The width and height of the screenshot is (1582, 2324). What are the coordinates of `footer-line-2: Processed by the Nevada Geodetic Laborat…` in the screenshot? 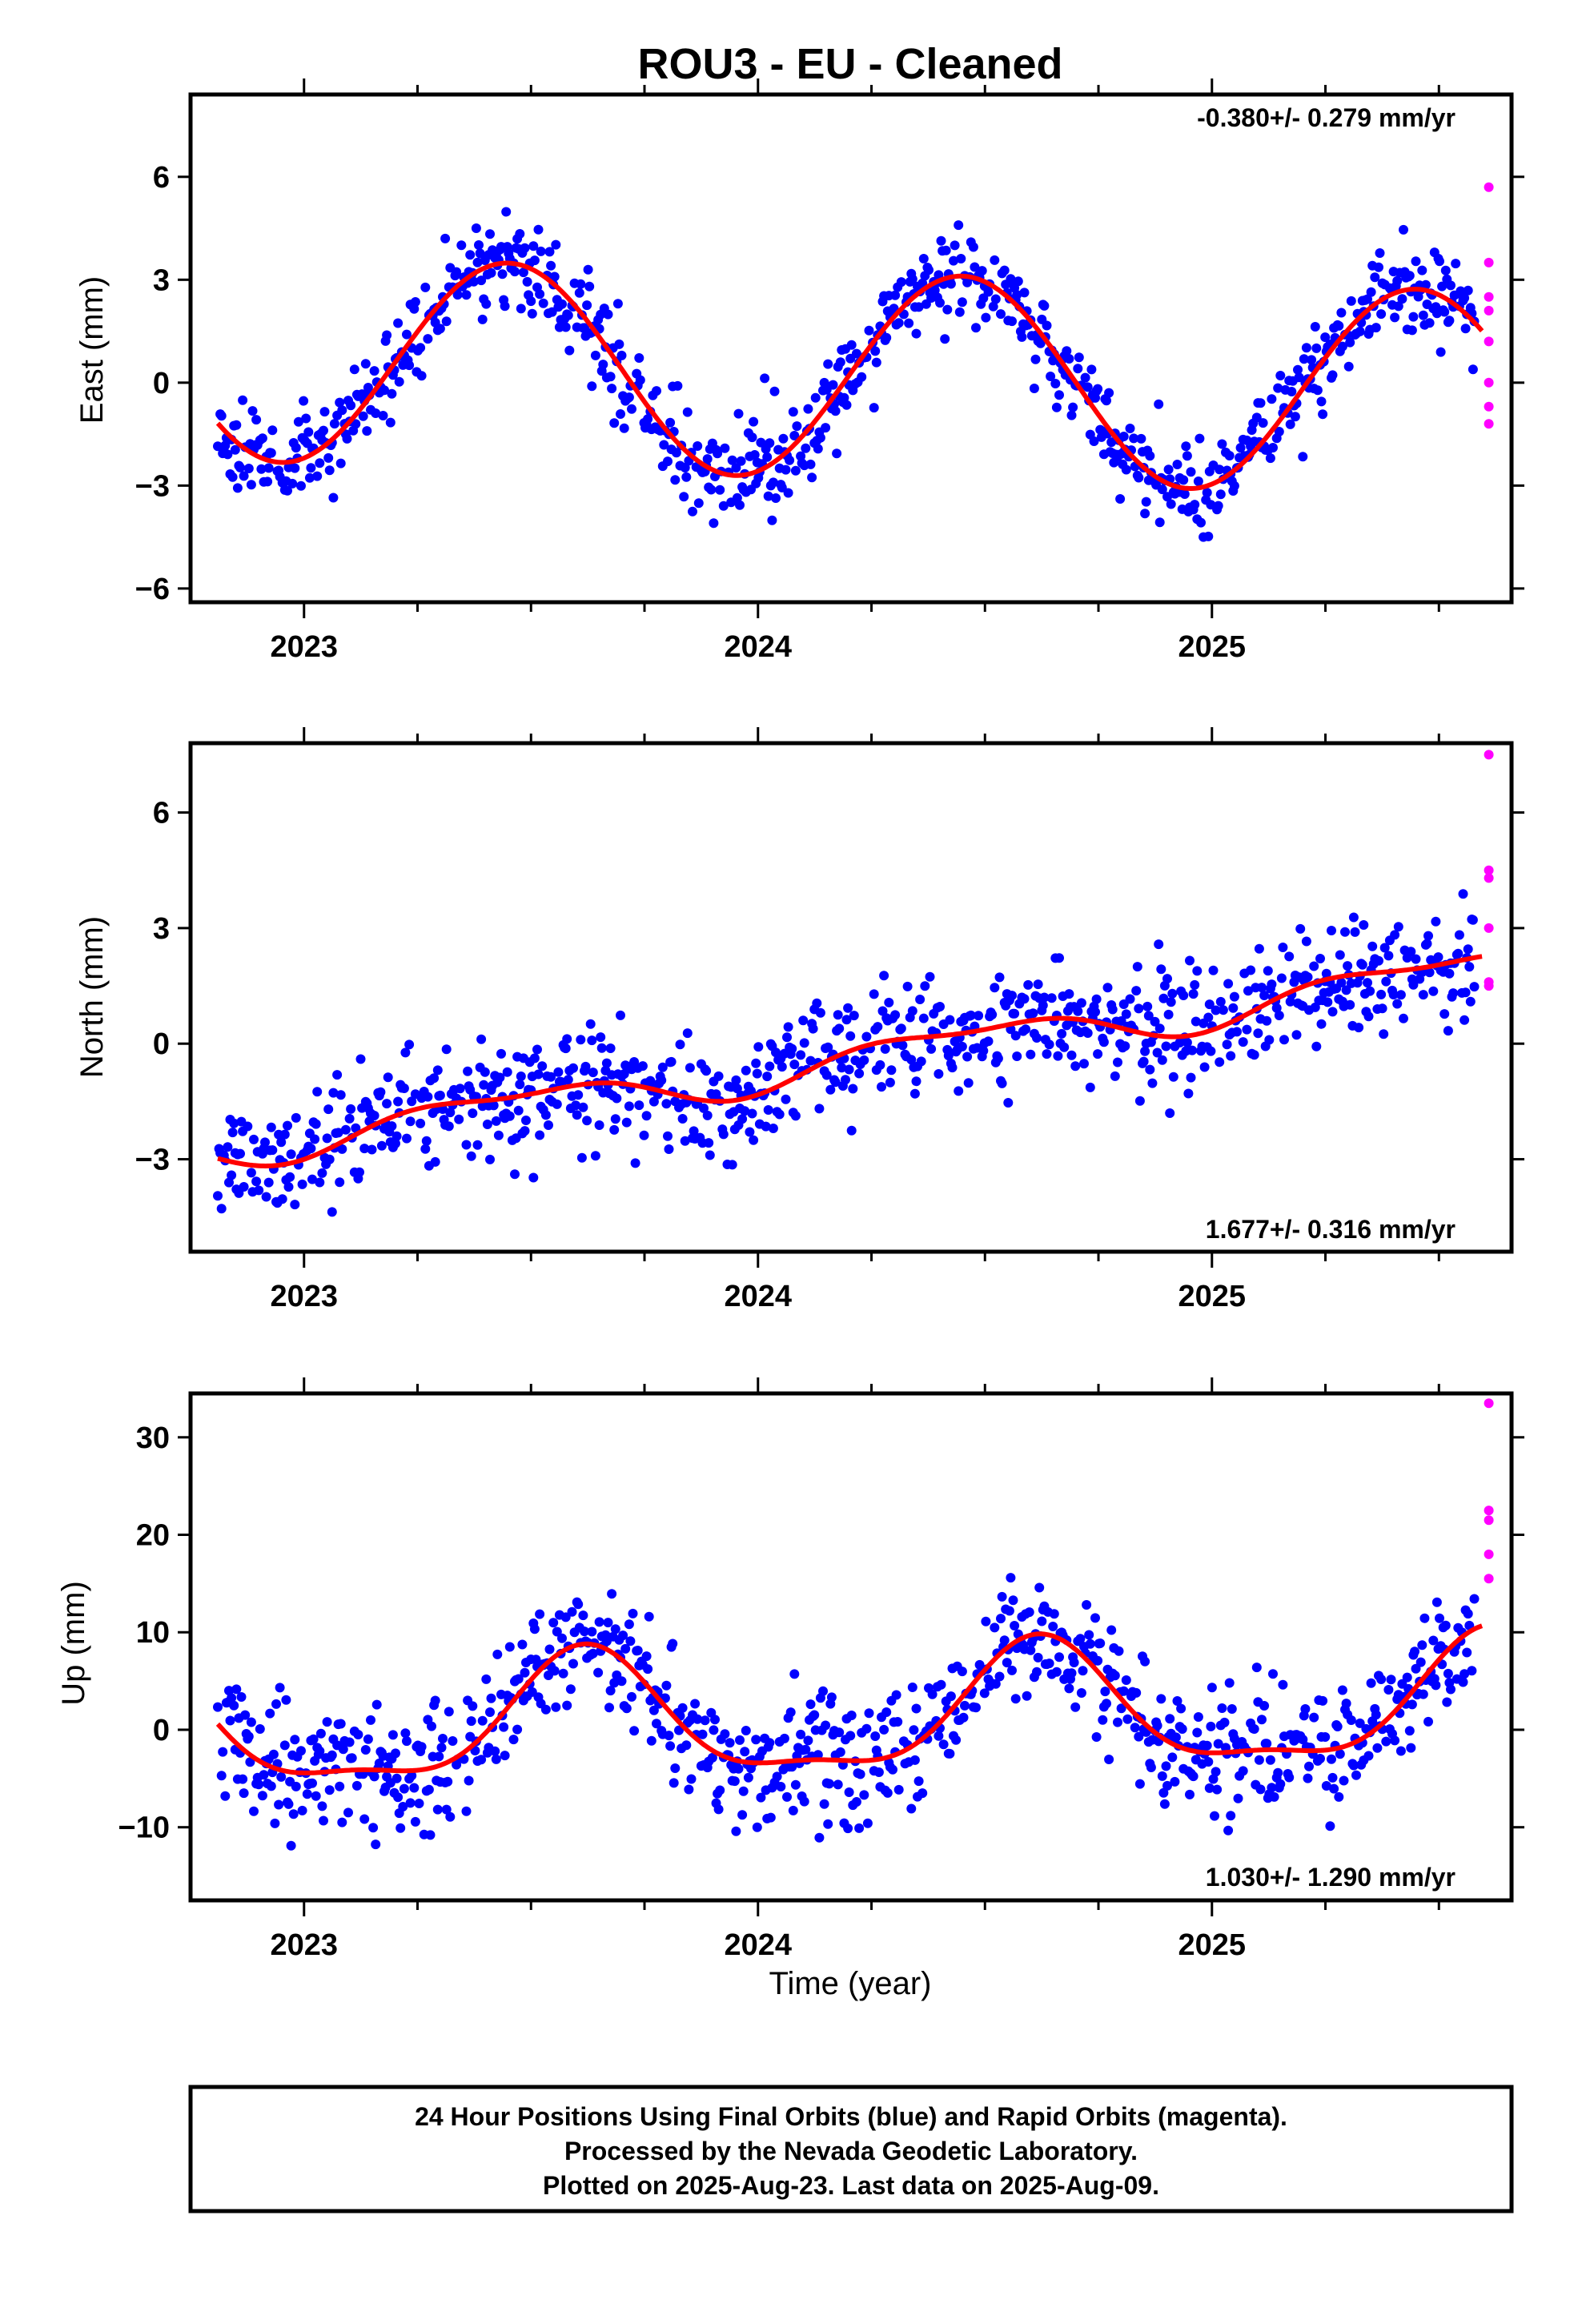 It's located at (851, 2151).